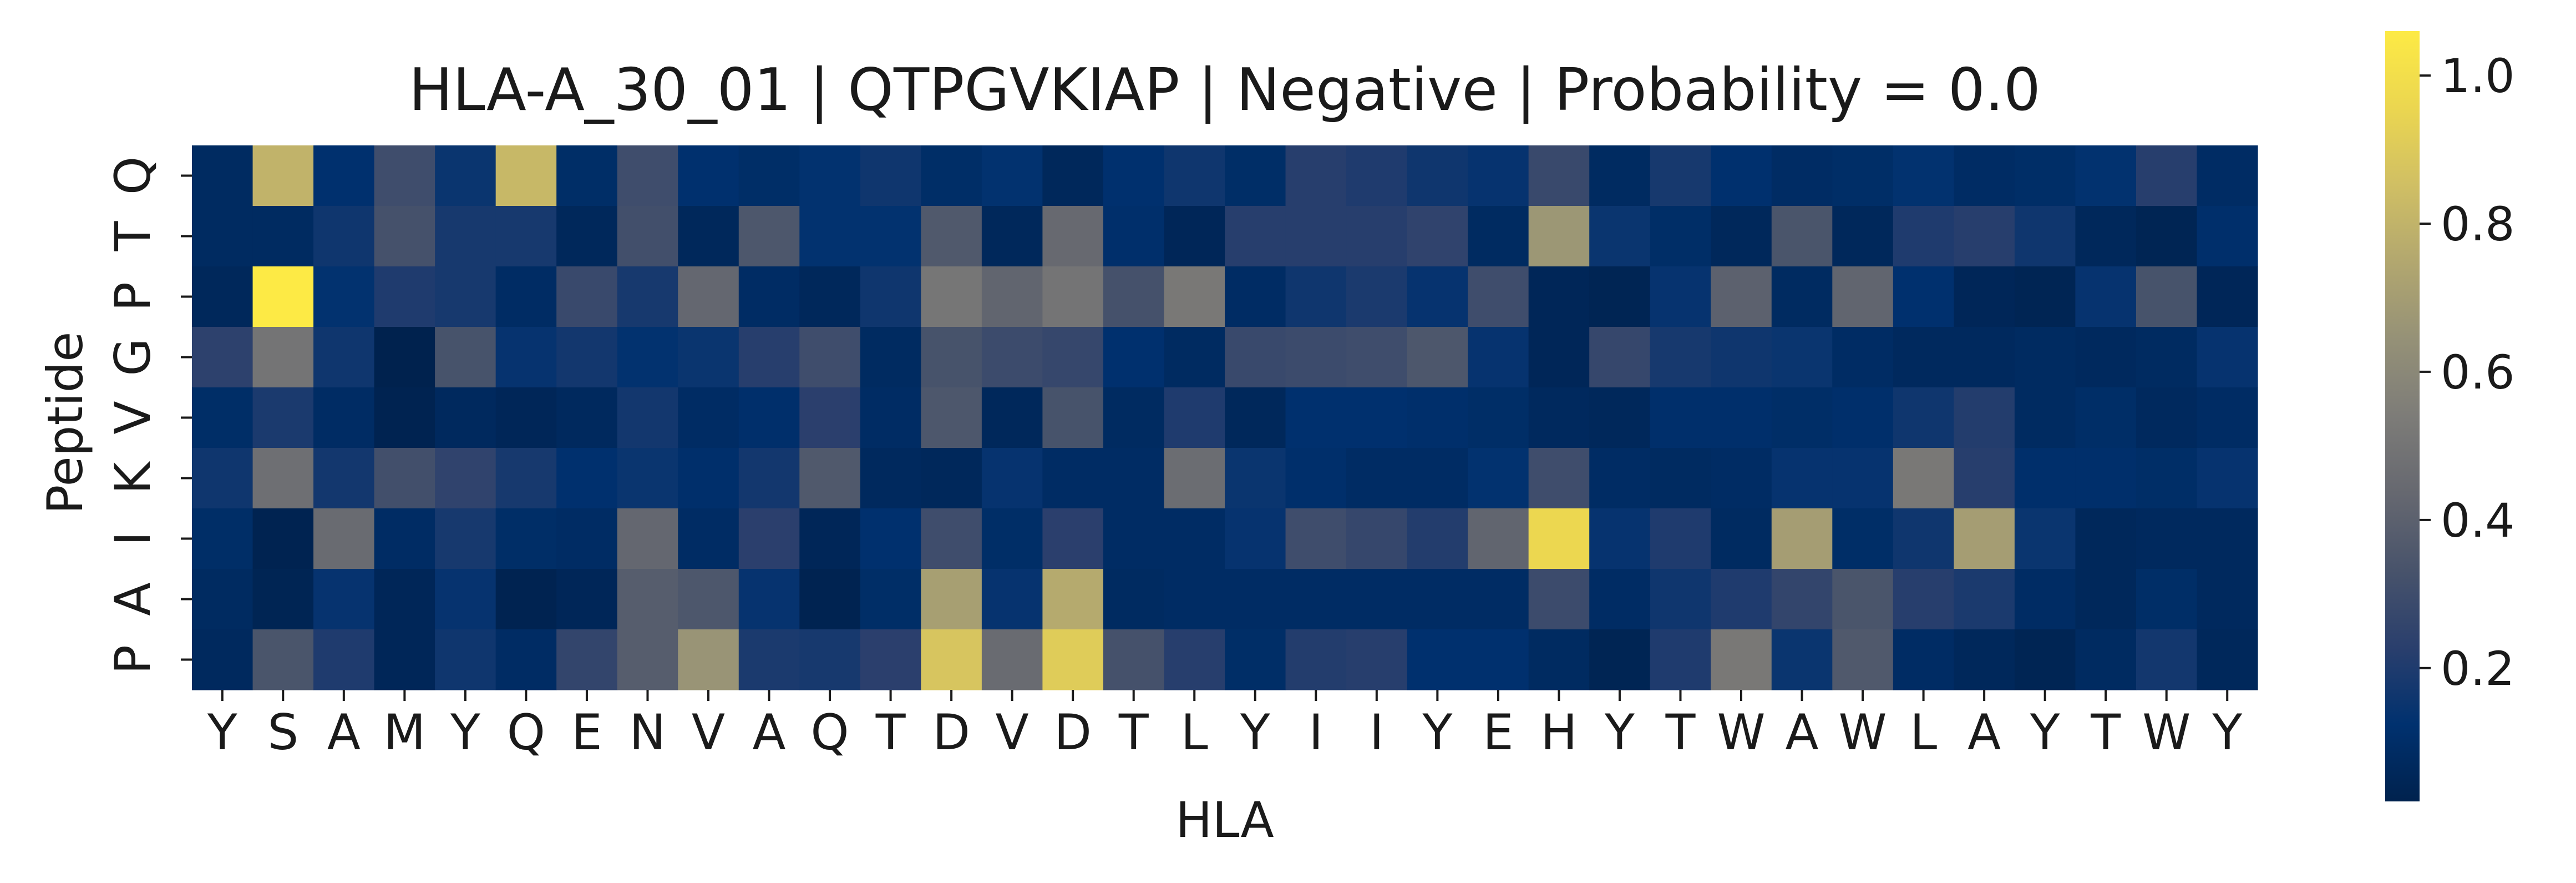 The height and width of the screenshot is (883, 2576). Describe the element at coordinates (2478, 669) in the screenshot. I see `colorbar-tick-label-0: 0.2` at that location.